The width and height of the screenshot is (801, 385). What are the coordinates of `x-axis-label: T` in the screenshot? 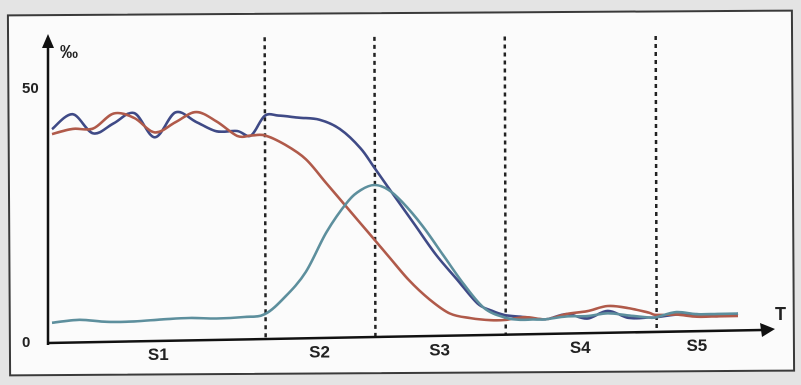 It's located at (780, 314).